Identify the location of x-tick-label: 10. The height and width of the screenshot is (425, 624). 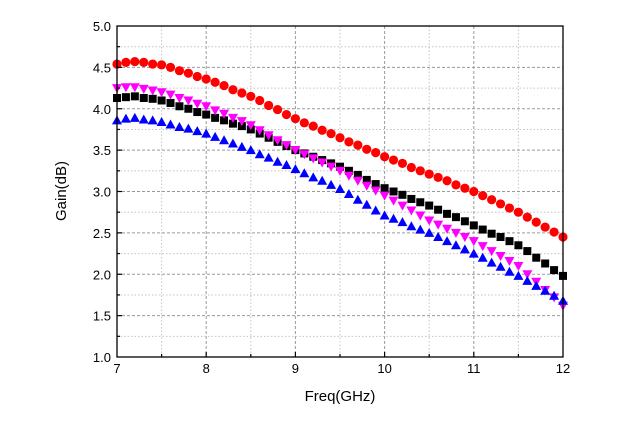
(384, 368).